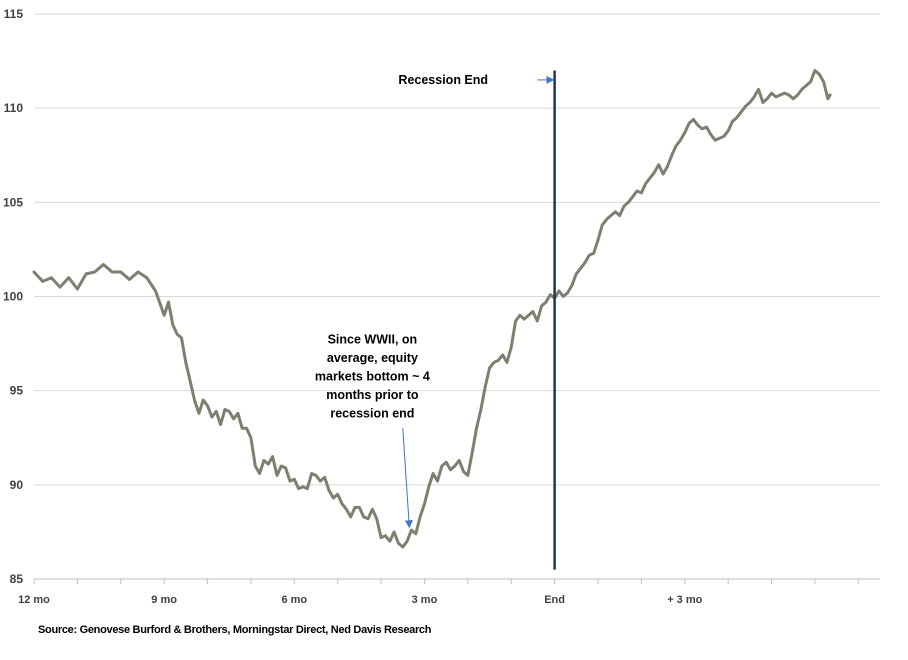  What do you see at coordinates (372, 377) in the screenshot?
I see `bottom-note-line: markets bottom ~ 4` at bounding box center [372, 377].